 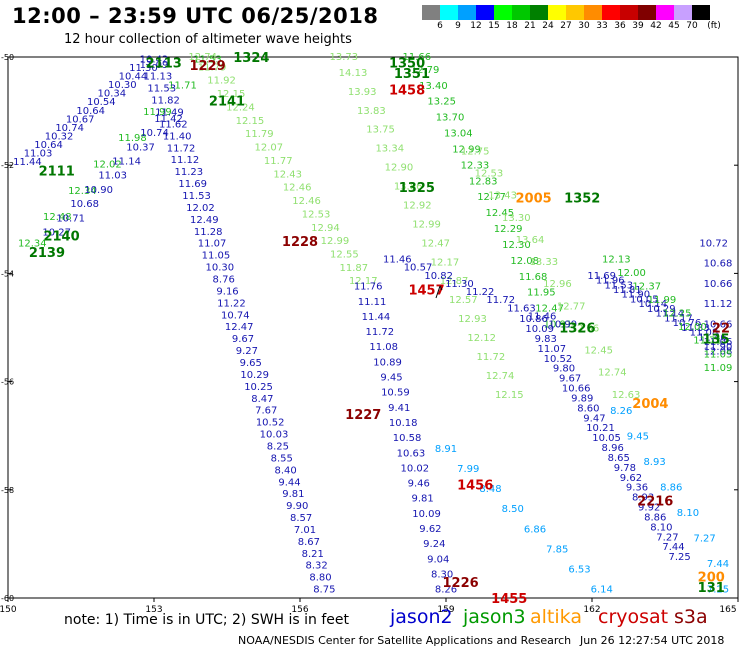 What do you see at coordinates (534, 199) in the screenshot?
I see `pass-time-label: 2005` at bounding box center [534, 199].